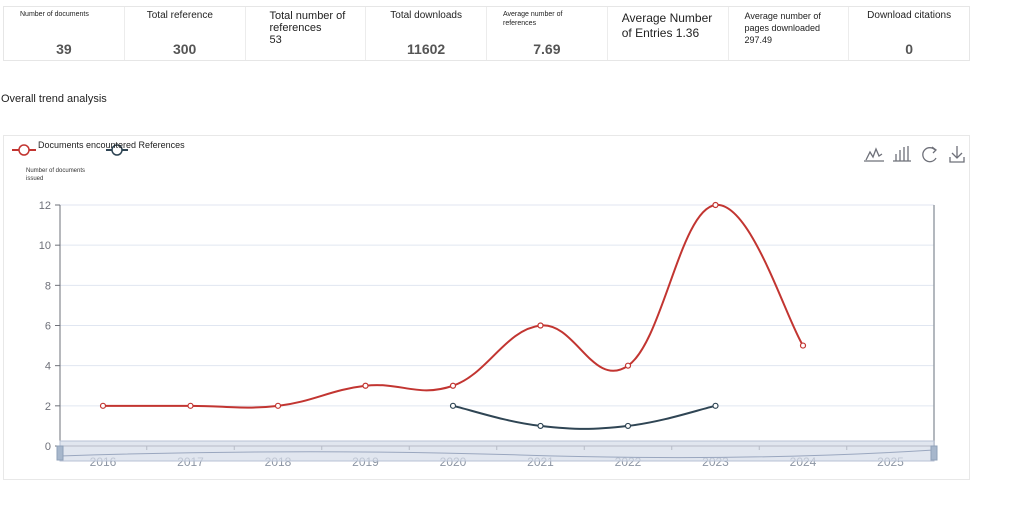 The height and width of the screenshot is (512, 1022). What do you see at coordinates (64, 33) in the screenshot?
I see `stat-number-of-documents: Number of documents 39` at bounding box center [64, 33].